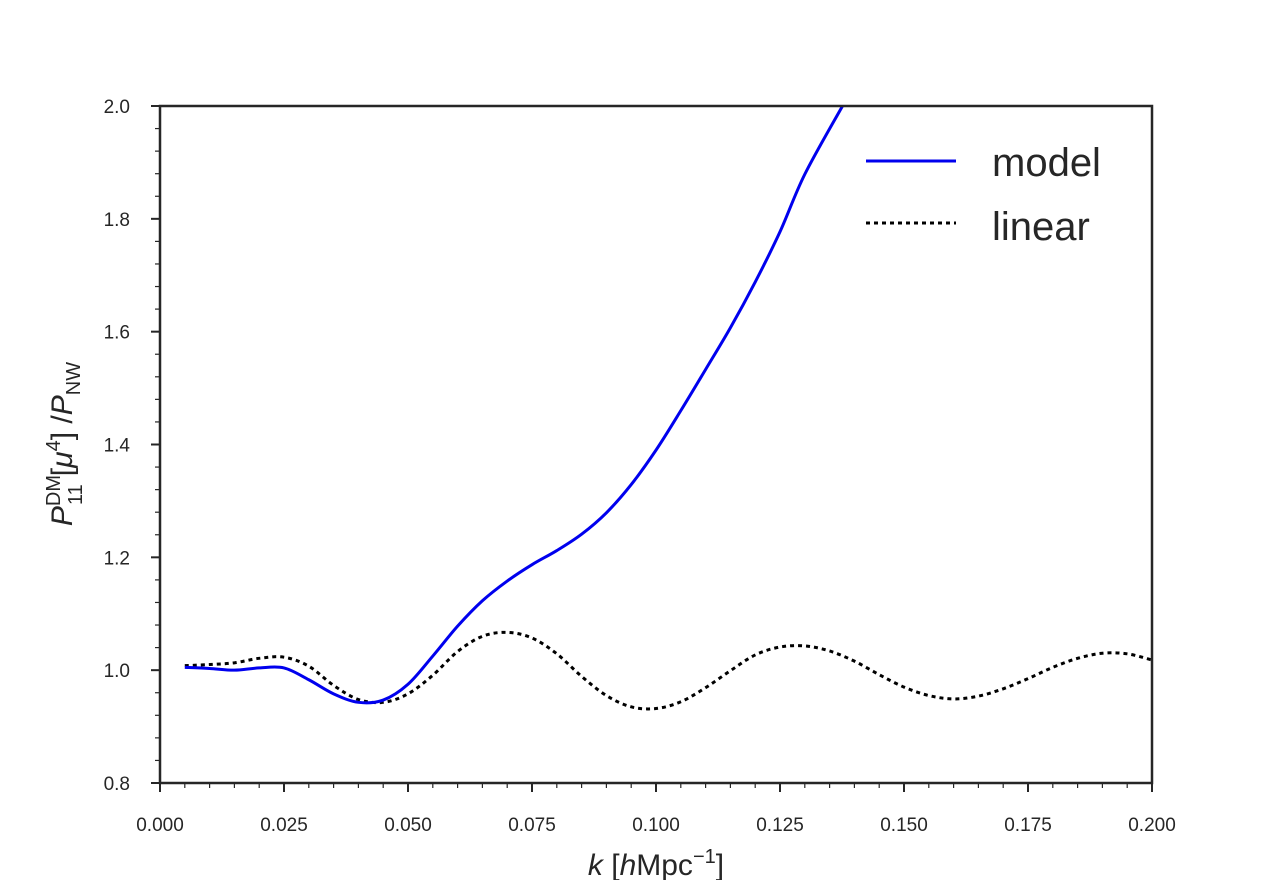 This screenshot has width=1280, height=885. What do you see at coordinates (62, 471) in the screenshot?
I see `y-label-mu-open: [` at bounding box center [62, 471].